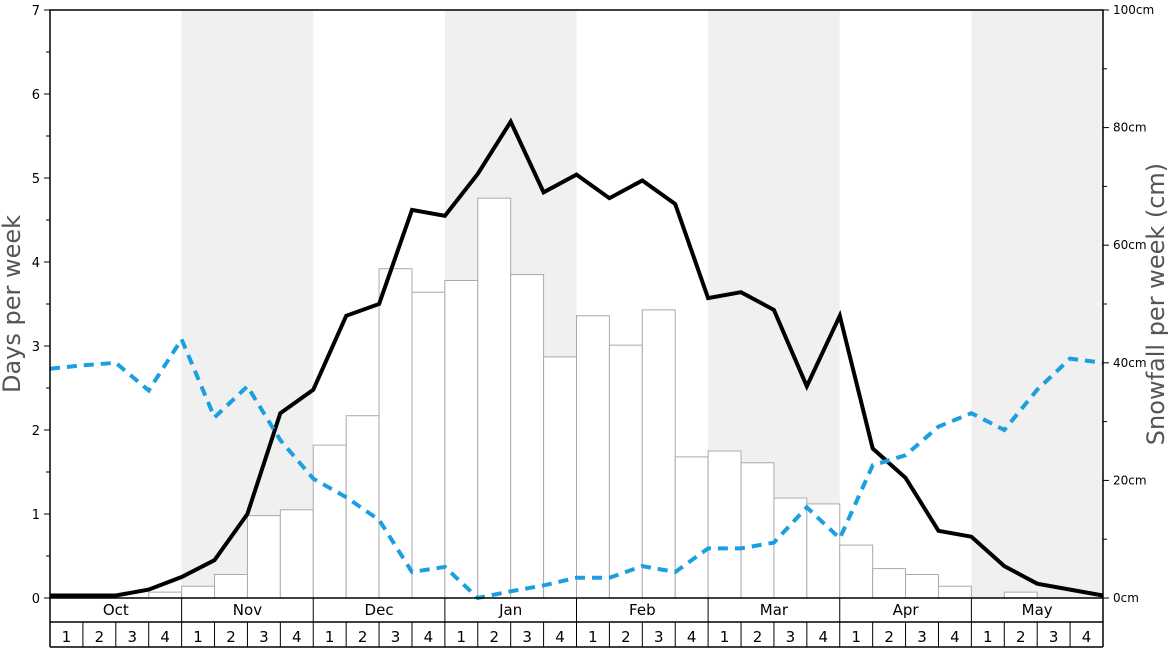 The width and height of the screenshot is (1168, 648). I want to click on month-band-nov, so click(247, 304).